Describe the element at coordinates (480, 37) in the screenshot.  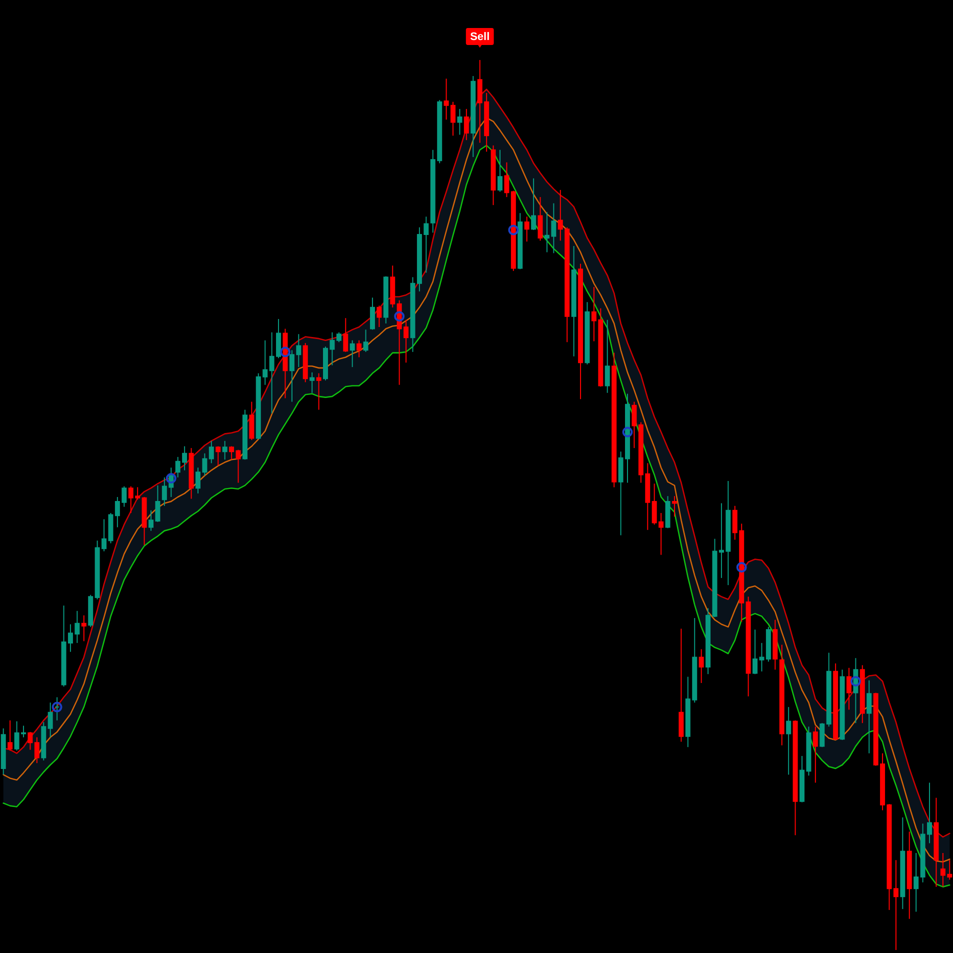
I see `annotation: Sell` at that location.